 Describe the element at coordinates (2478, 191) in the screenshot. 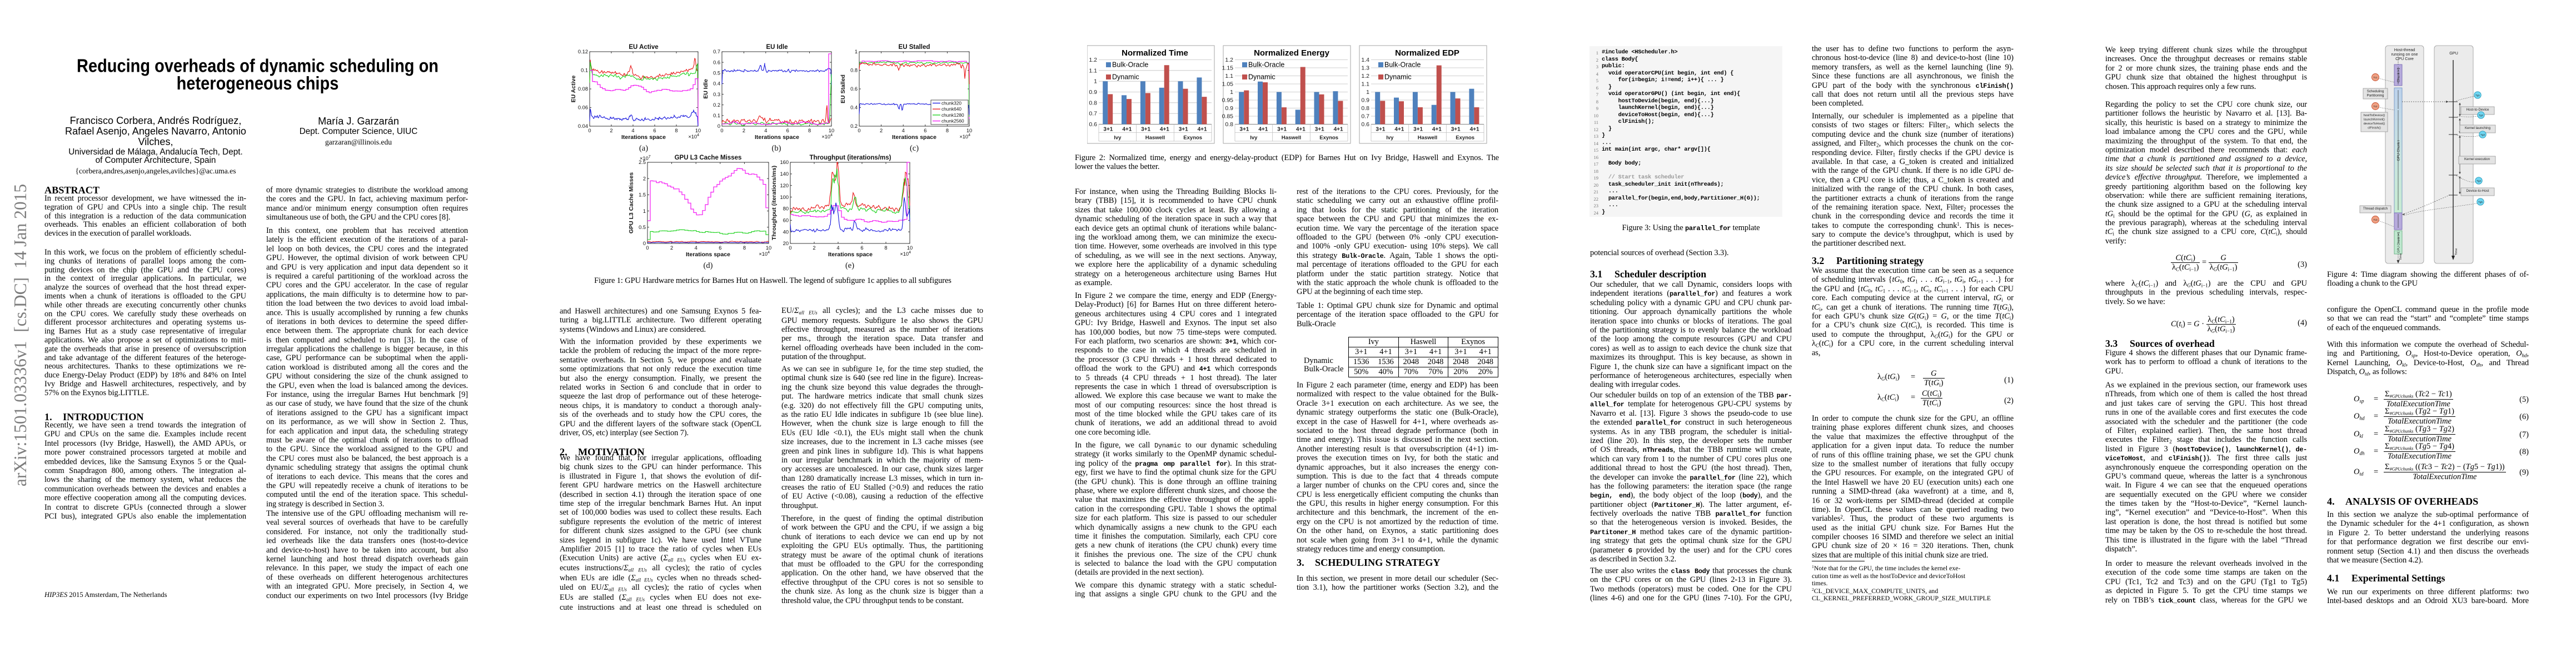

I see `svg-text: Device-to-Host` at that location.